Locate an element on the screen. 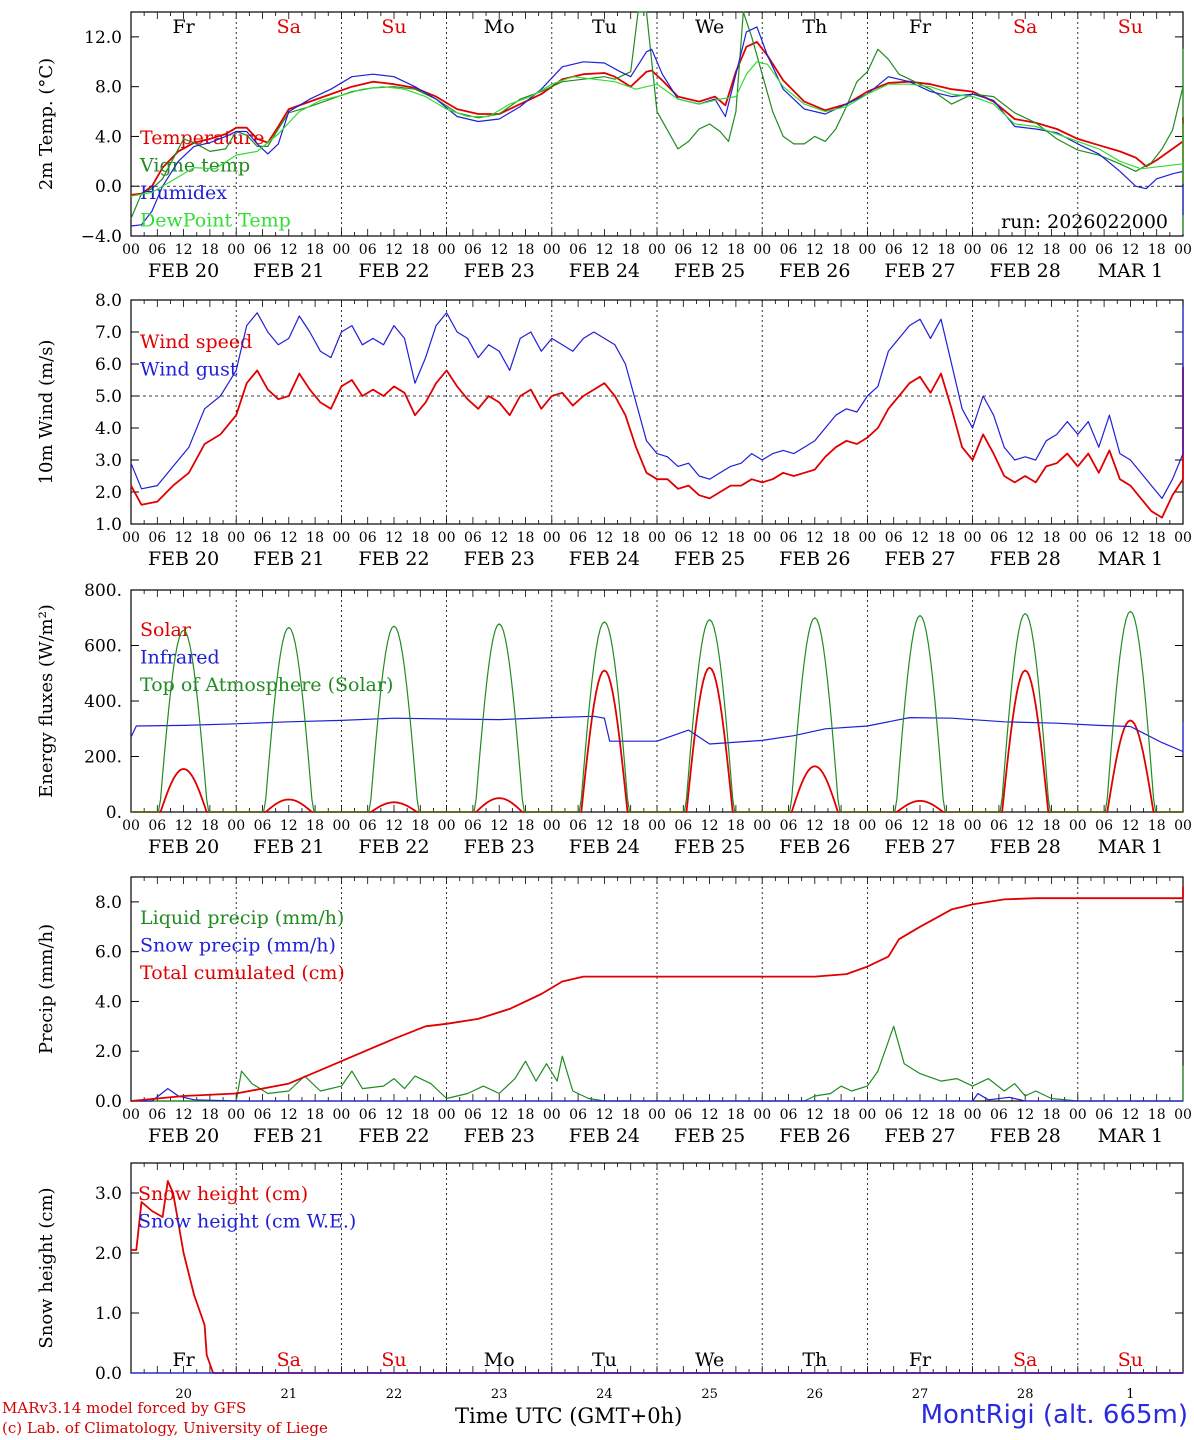 The image size is (1194, 1440). panel2-date-label: FEB 23 is located at coordinates (499, 559).